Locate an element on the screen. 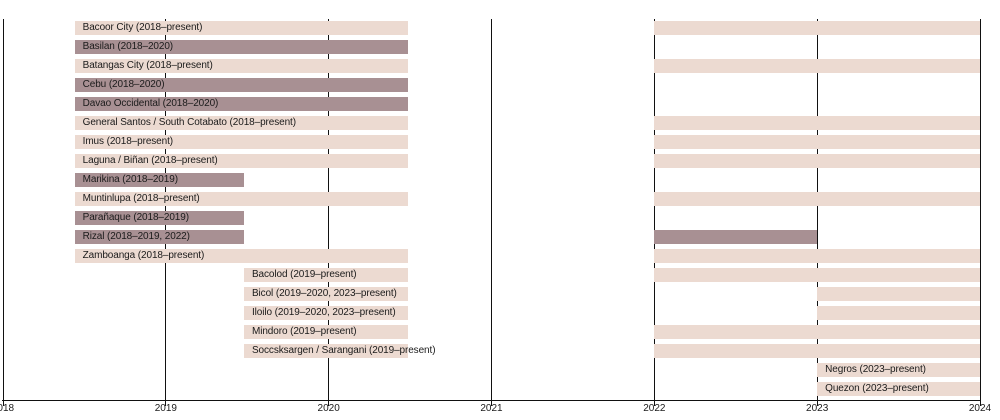  timeline-row-label: Cebu (2018–2020) is located at coordinates (123, 84).